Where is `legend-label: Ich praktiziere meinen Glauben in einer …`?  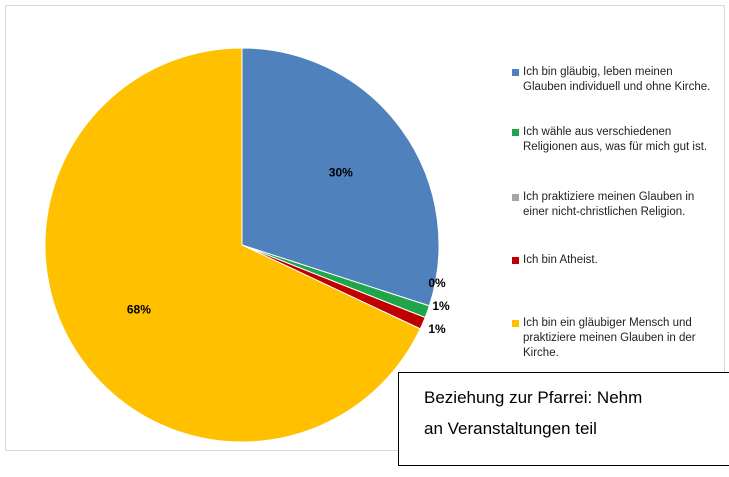 legend-label: Ich praktiziere meinen Glauben in einer … is located at coordinates (609, 204).